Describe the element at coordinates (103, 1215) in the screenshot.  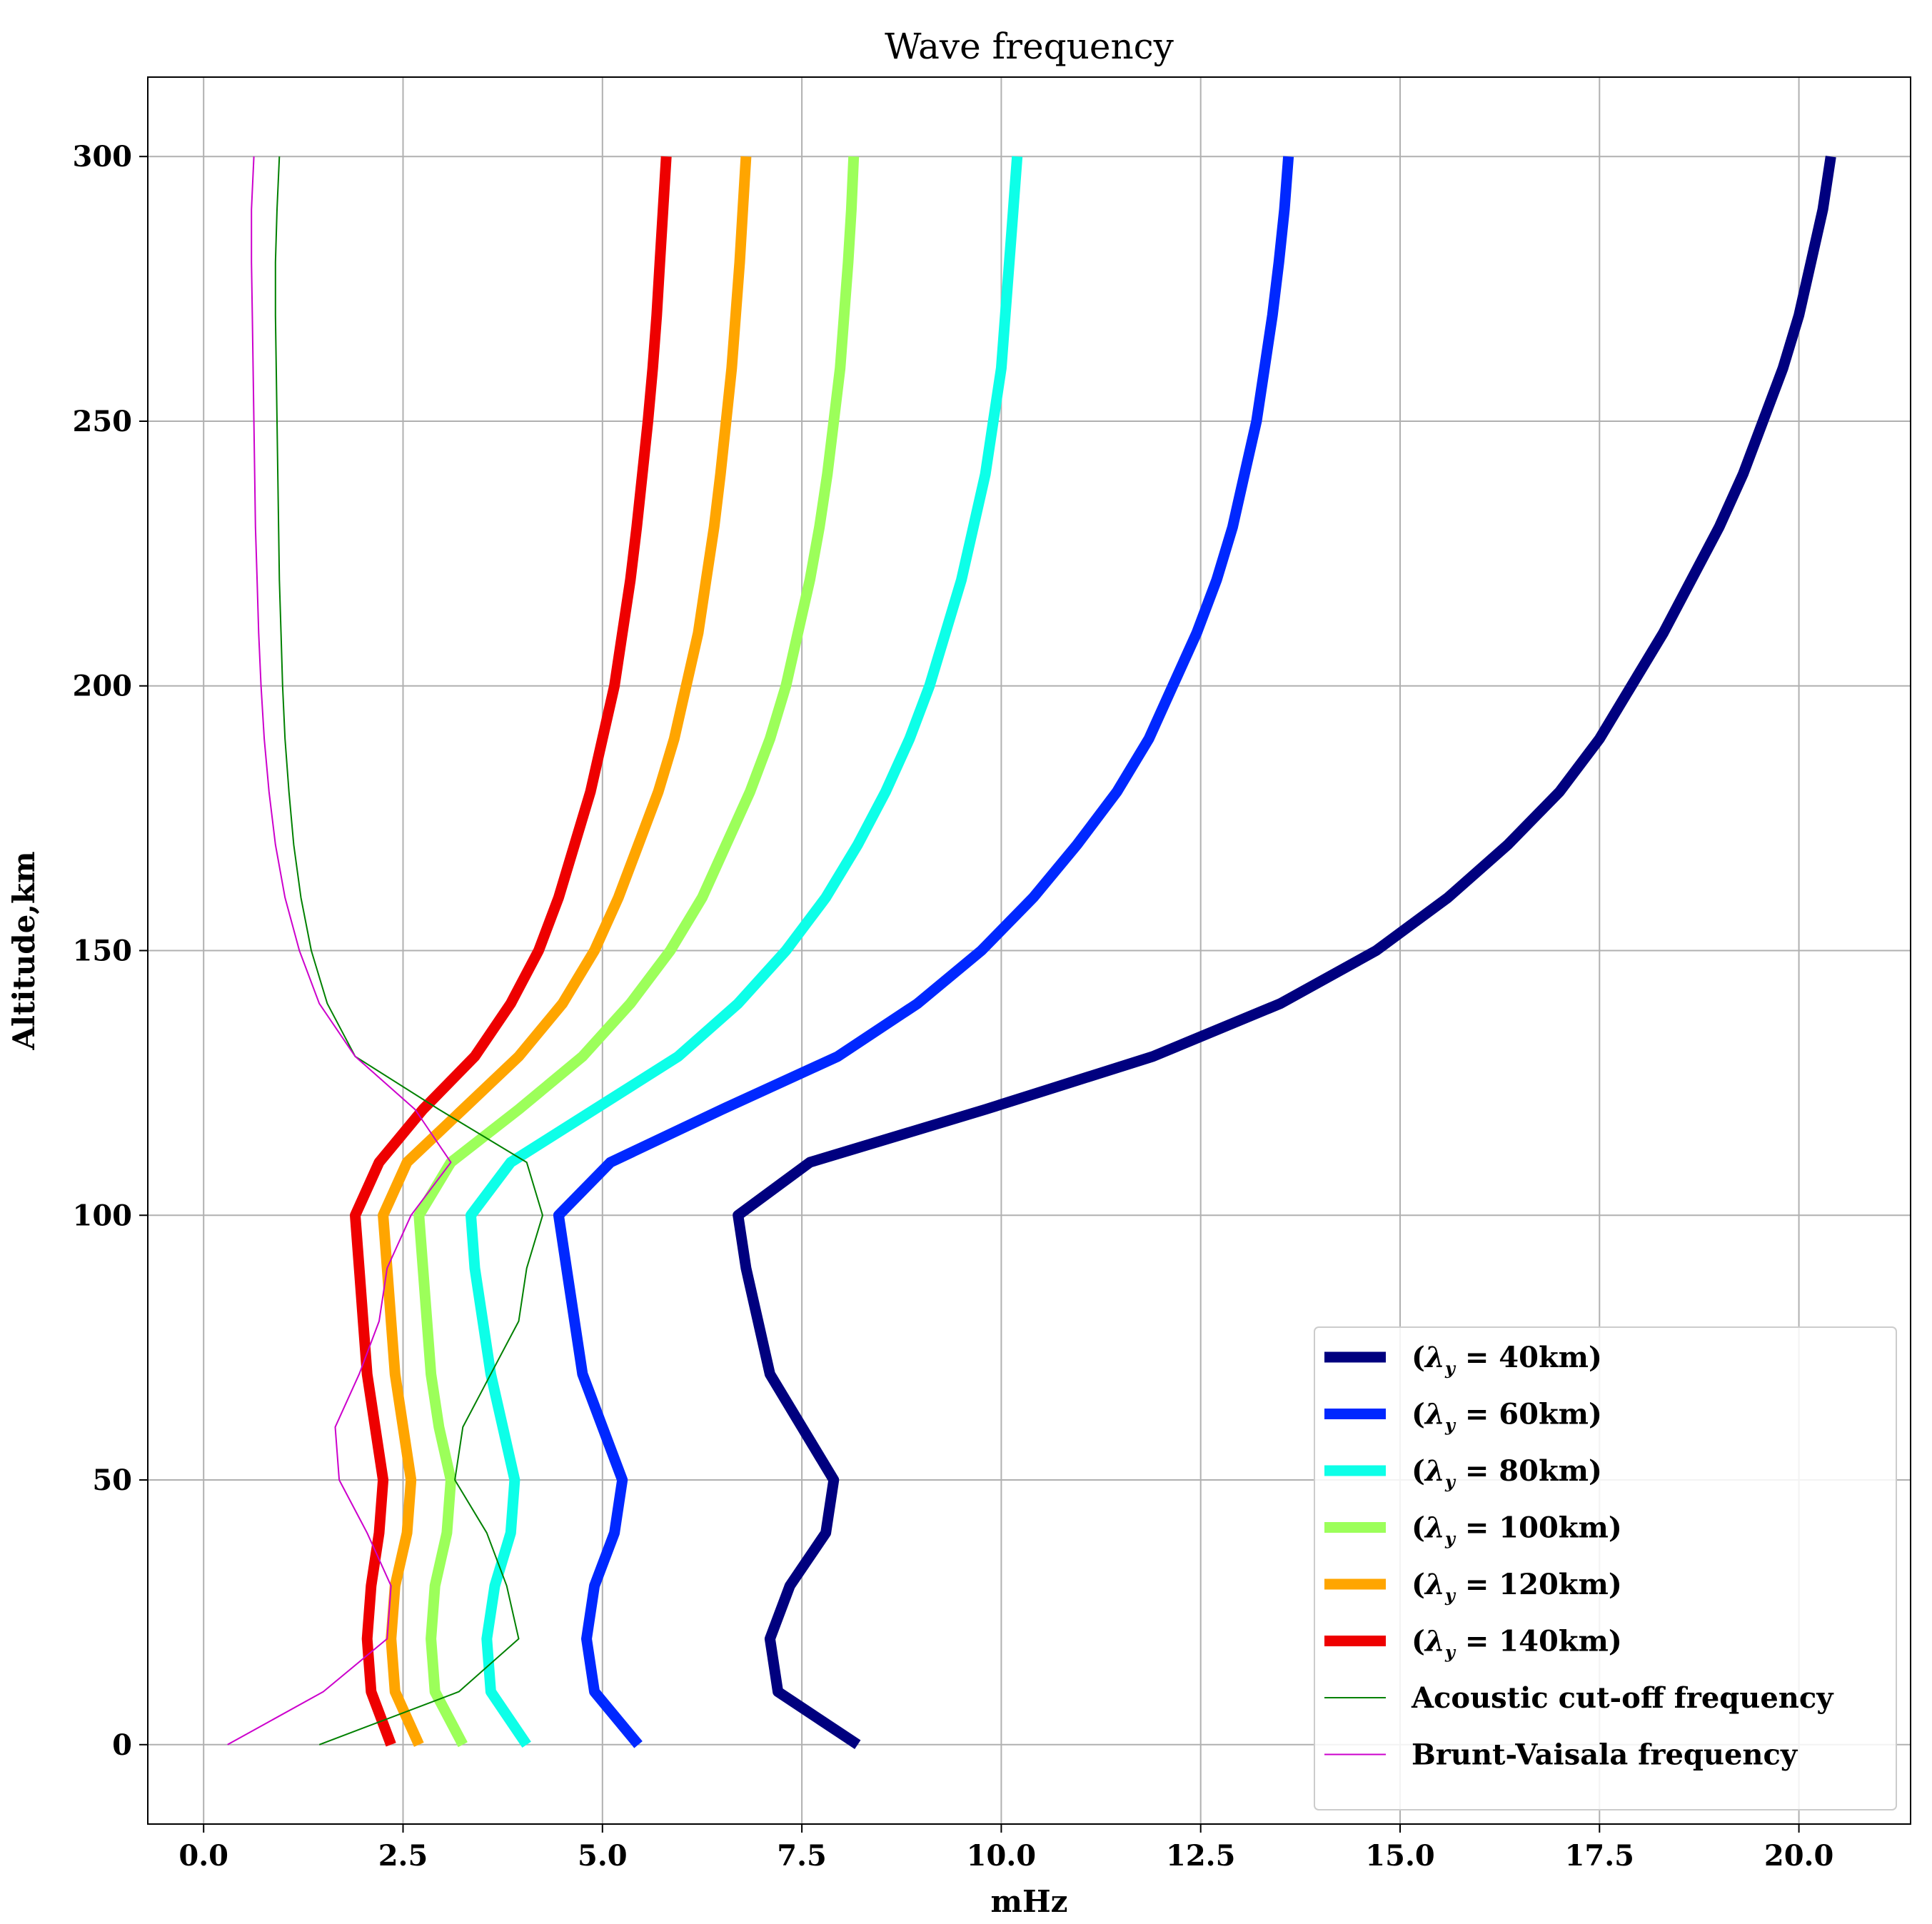
I see `y-tick-label: 100` at that location.